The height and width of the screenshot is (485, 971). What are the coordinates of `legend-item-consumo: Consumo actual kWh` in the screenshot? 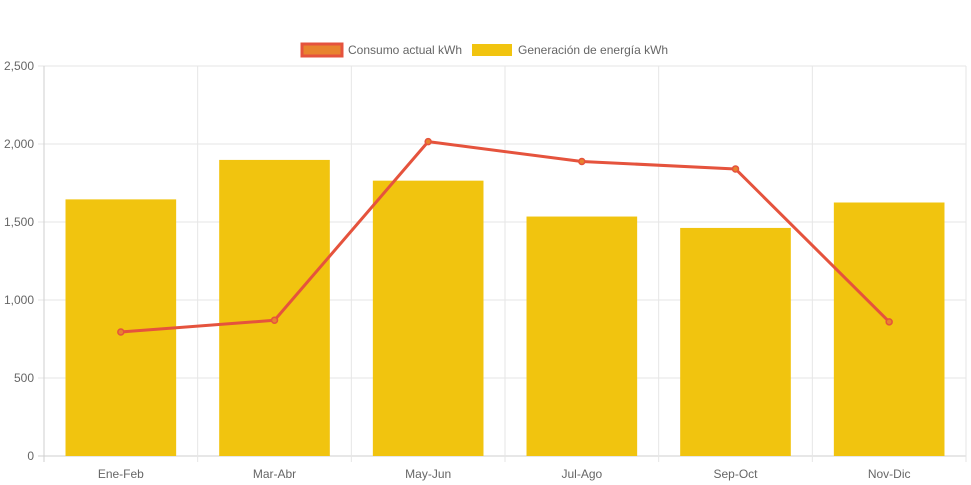 It's located at (381, 50).